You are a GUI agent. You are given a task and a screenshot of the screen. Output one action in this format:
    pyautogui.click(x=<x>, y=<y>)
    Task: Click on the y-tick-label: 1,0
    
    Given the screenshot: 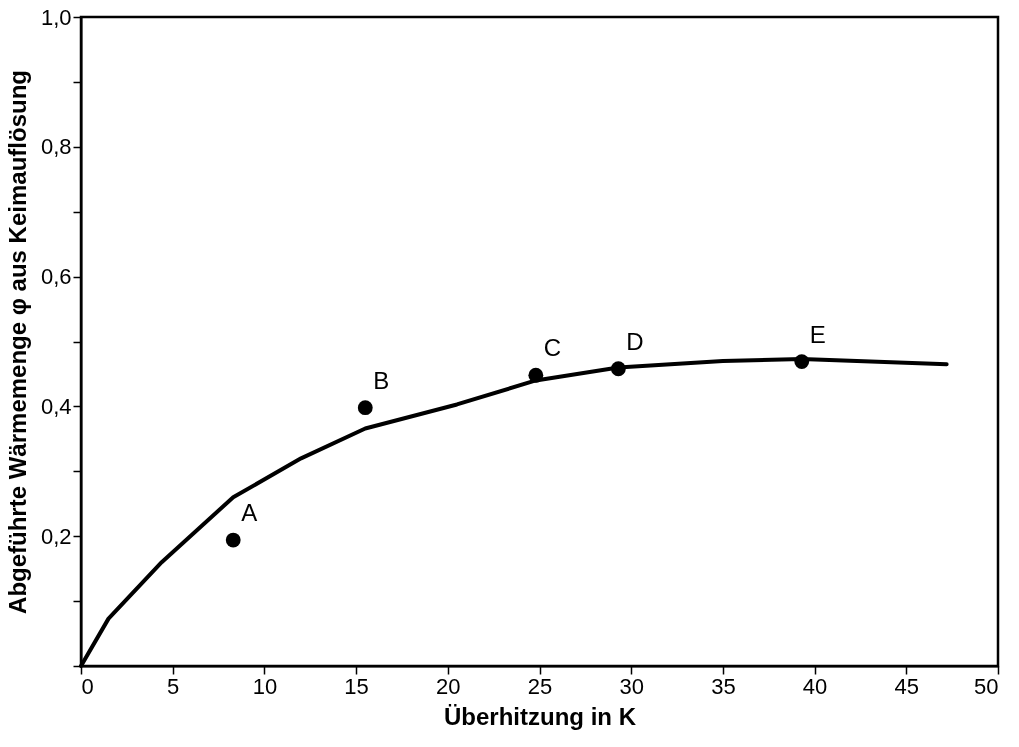 What is the action you would take?
    pyautogui.click(x=56, y=17)
    